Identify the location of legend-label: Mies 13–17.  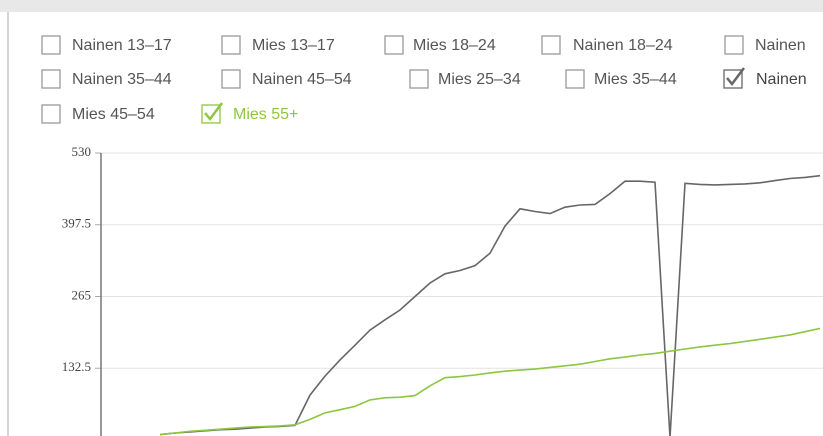
(293, 45).